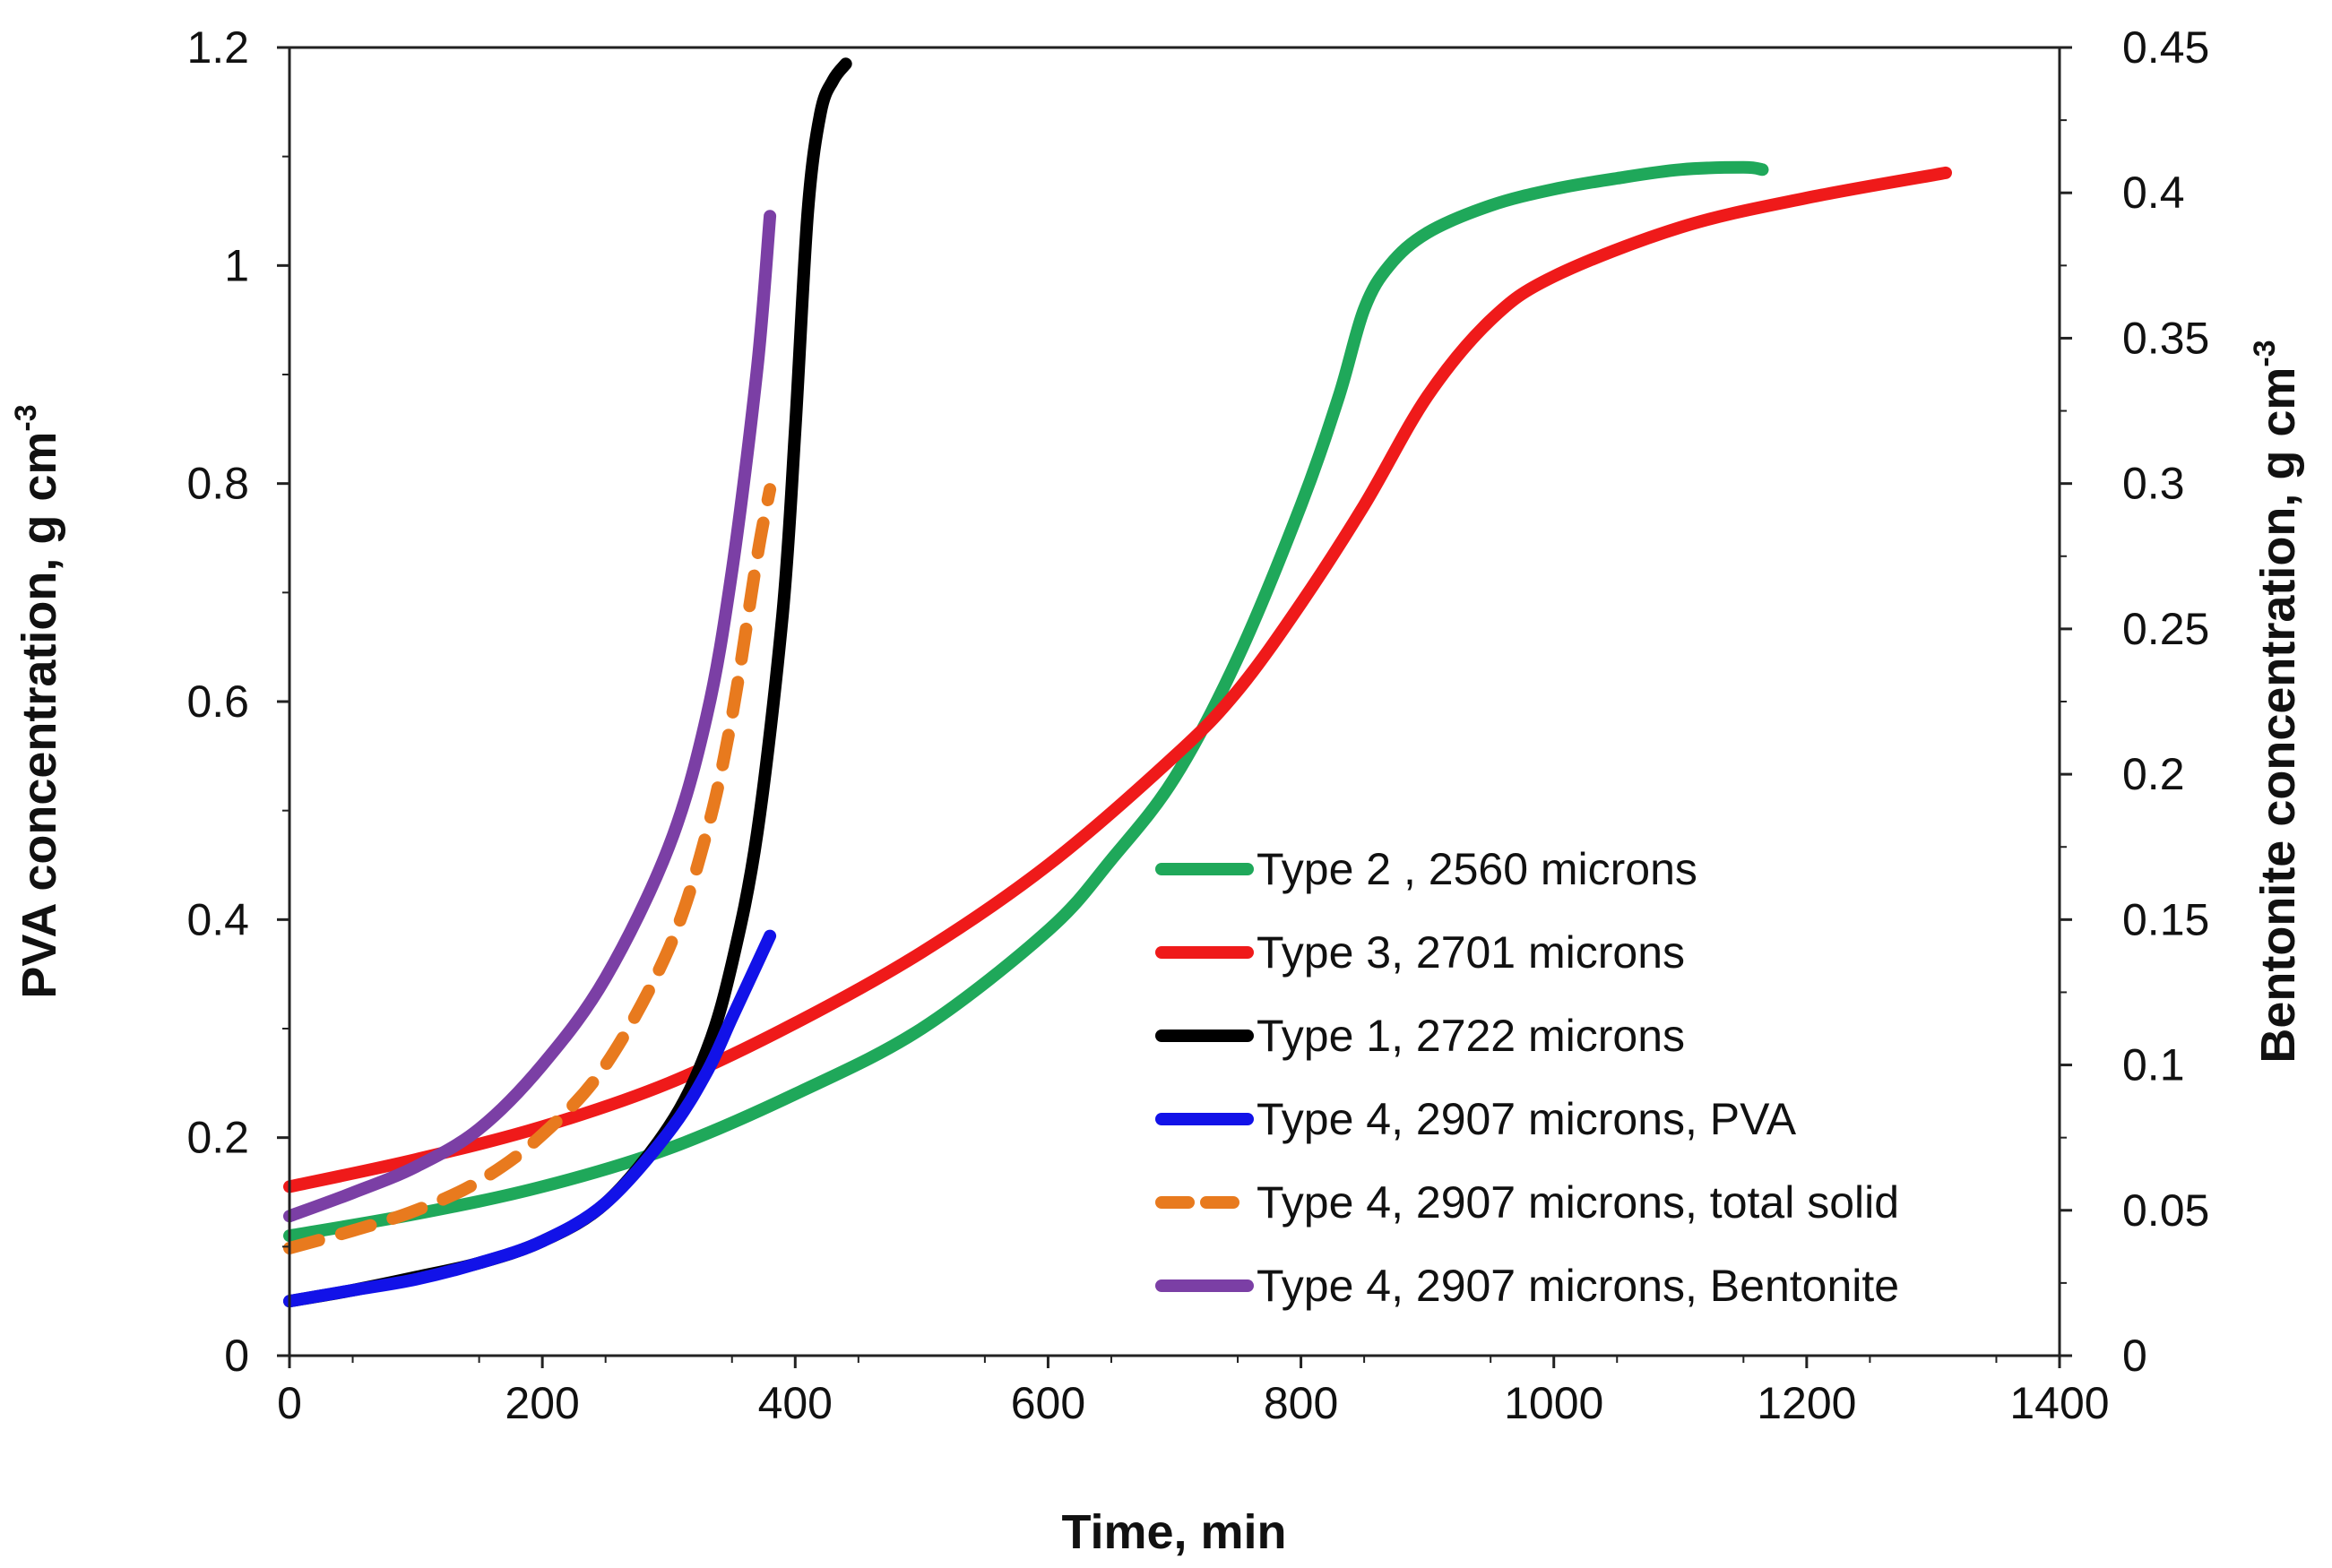 This screenshot has width=2332, height=1568. Describe the element at coordinates (1301, 1403) in the screenshot. I see `x-tick-label: 800` at that location.